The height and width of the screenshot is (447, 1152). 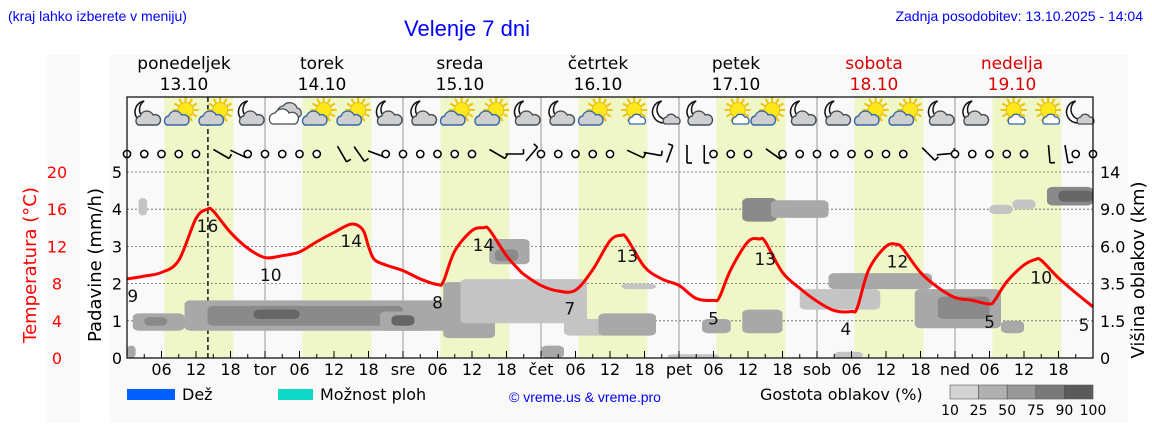 What do you see at coordinates (979, 411) in the screenshot?
I see `density-tick-label: 25` at bounding box center [979, 411].